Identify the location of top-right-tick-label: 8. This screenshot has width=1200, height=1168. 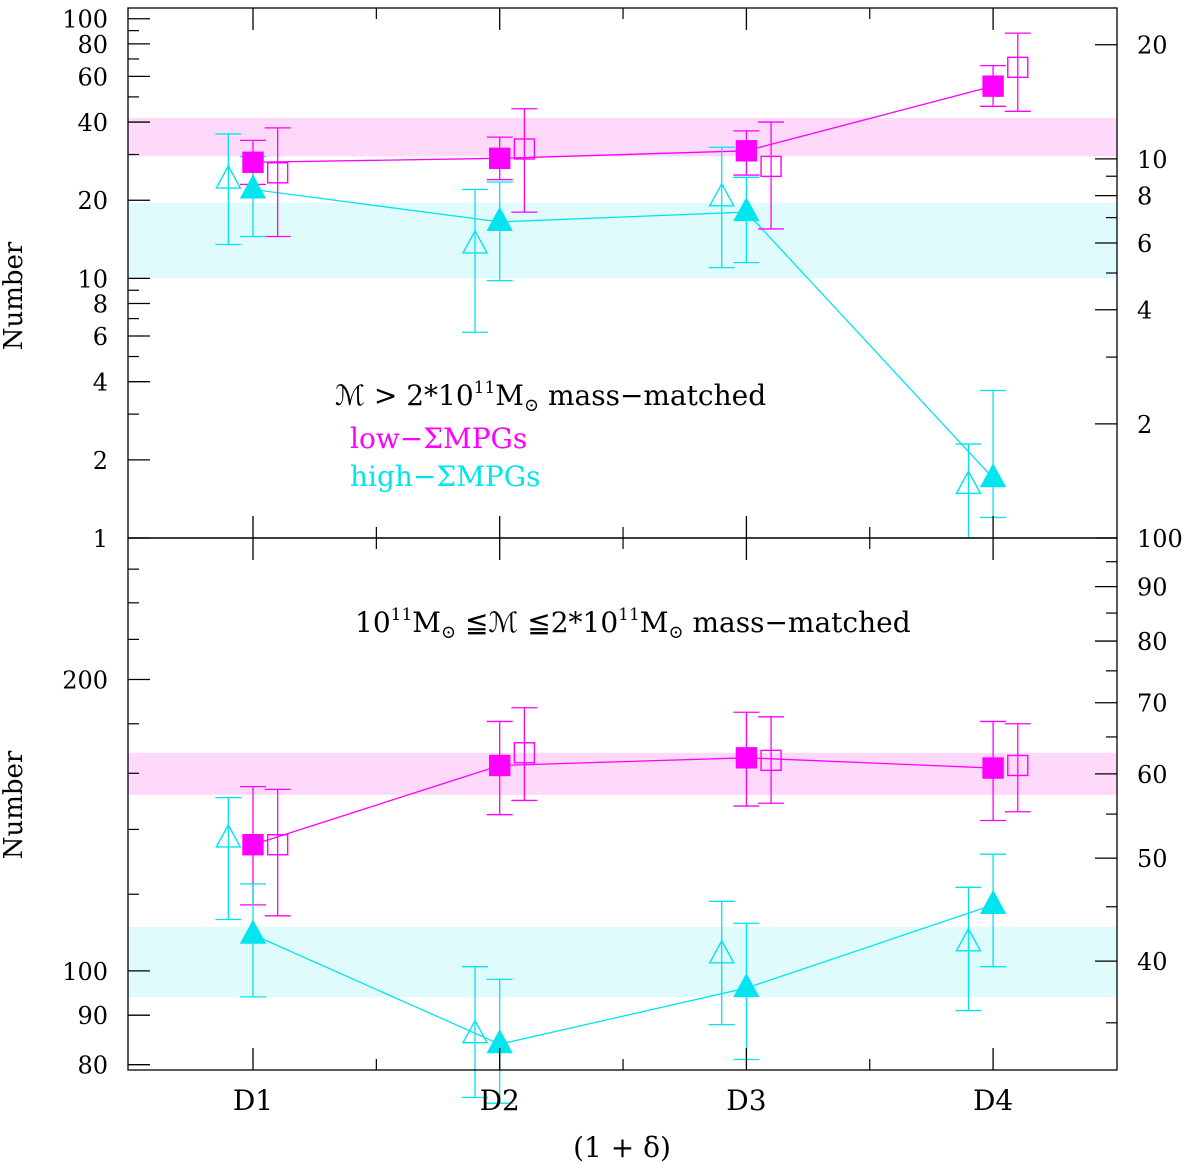
(1144, 197).